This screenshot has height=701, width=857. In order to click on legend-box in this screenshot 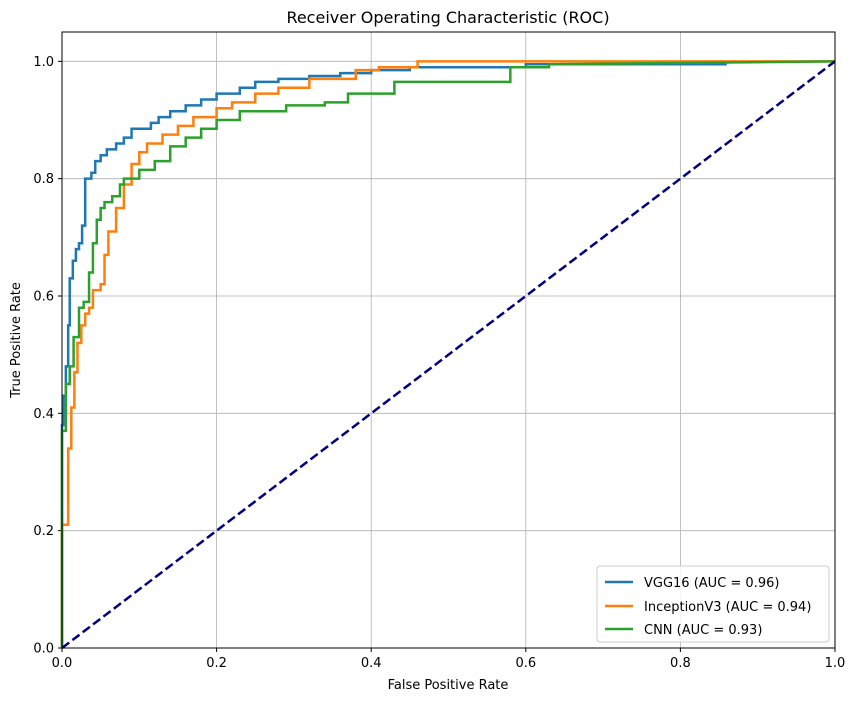, I will do `click(713, 604)`.